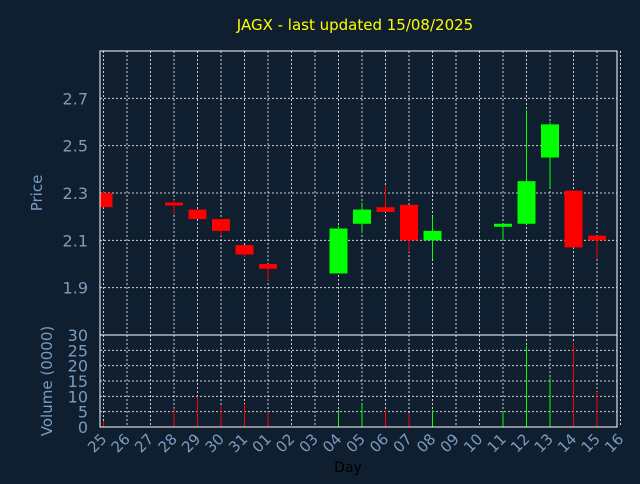 This screenshot has height=484, width=640. What do you see at coordinates (350, 384) in the screenshot?
I see `volume-bars` at bounding box center [350, 384].